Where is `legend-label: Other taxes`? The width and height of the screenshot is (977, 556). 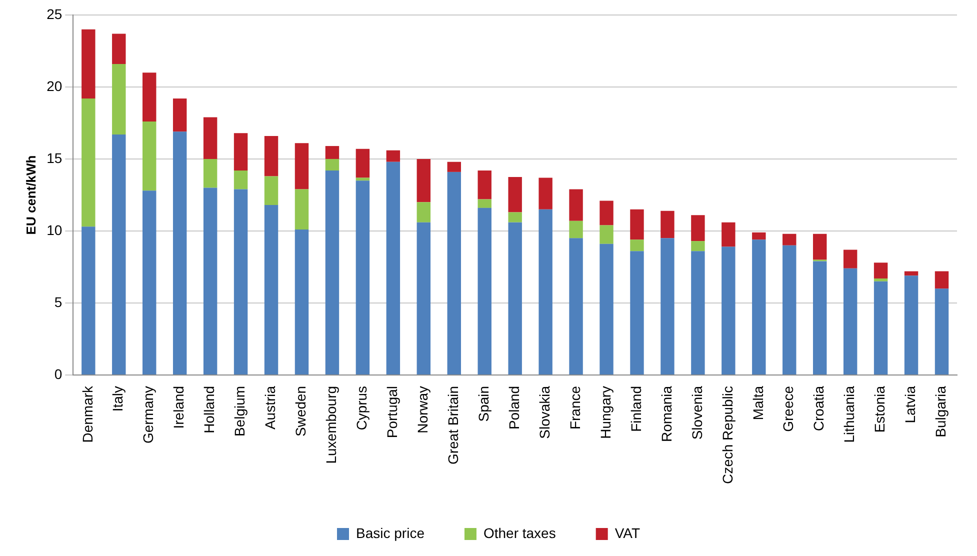
legend-label: Other taxes is located at coordinates (519, 532).